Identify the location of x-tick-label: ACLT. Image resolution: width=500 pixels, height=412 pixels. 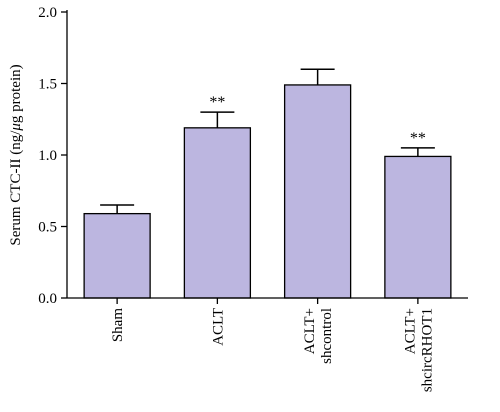
(218, 327).